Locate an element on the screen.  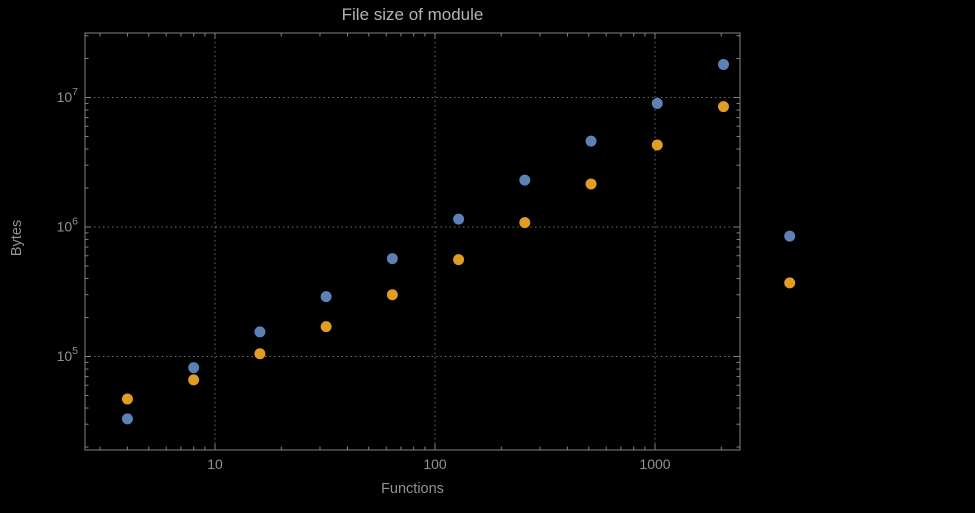
y-tick-label: 10⁶ is located at coordinates (68, 225).